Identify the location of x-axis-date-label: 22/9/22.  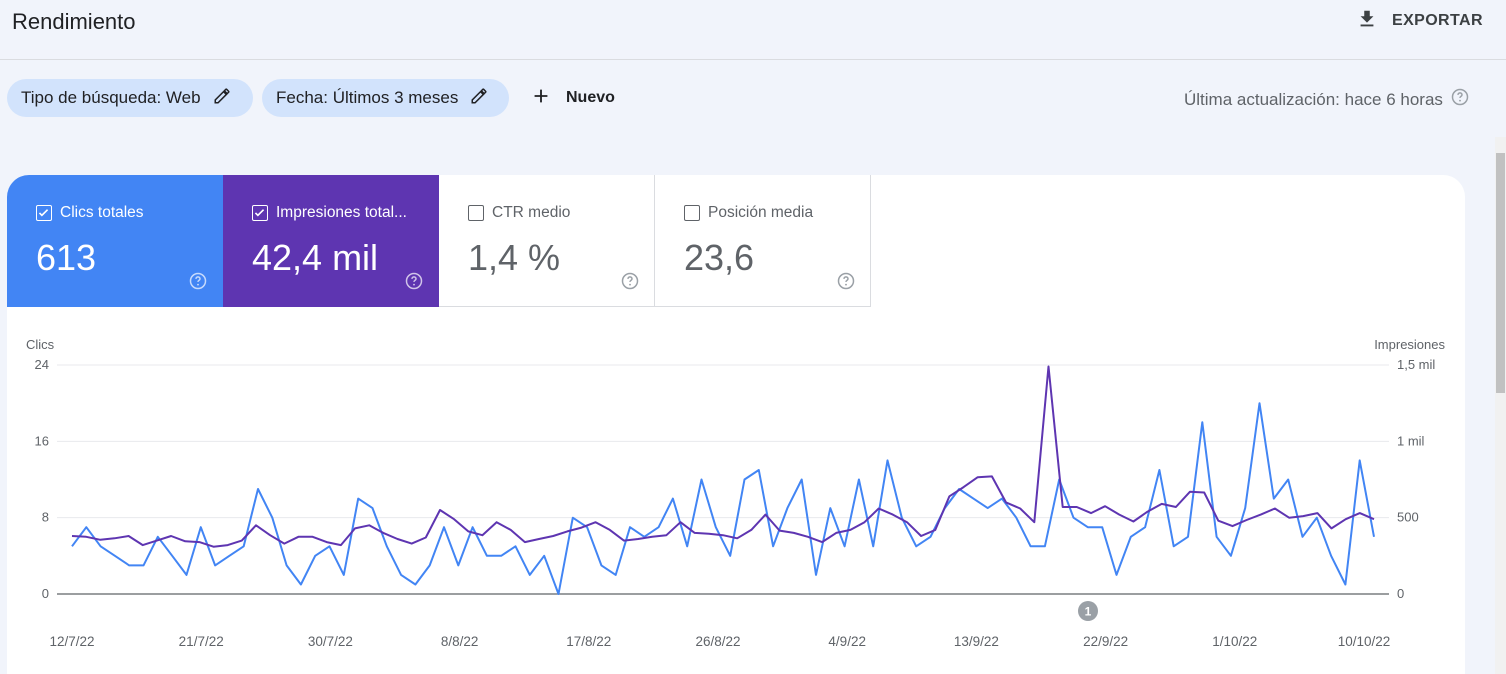
(1105, 641).